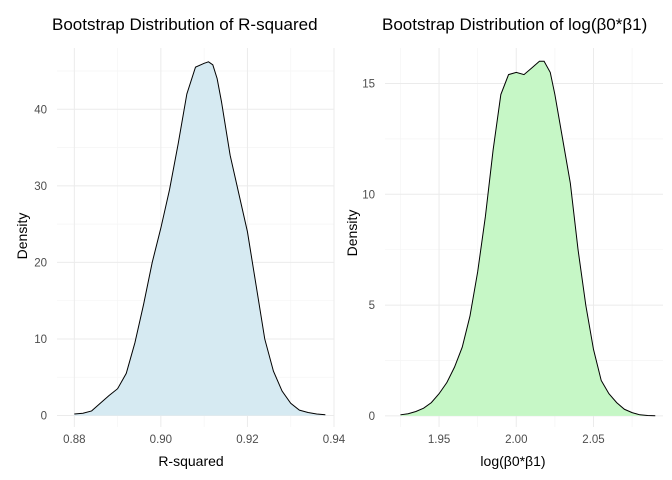 This screenshot has width=672, height=480. What do you see at coordinates (372, 306) in the screenshot?
I see `y-tick-label: 5` at bounding box center [372, 306].